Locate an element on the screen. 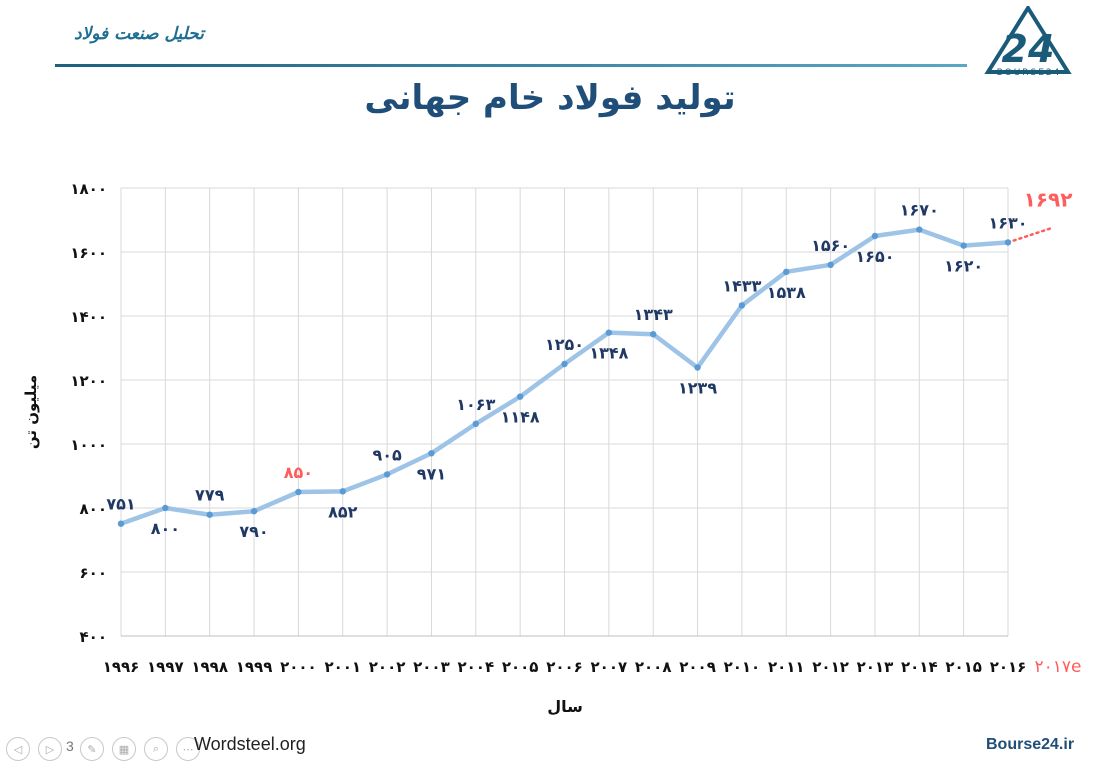  y-tick-label: ۱۶۰۰ is located at coordinates (88, 253).